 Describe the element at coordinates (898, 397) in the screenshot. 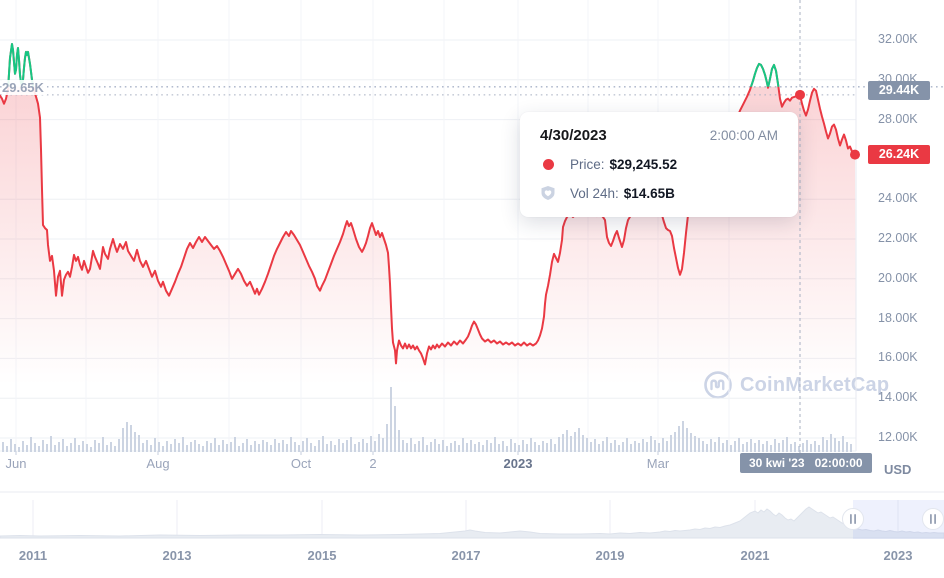

I see `y-axis-tick-14.00K: 14.00K` at that location.